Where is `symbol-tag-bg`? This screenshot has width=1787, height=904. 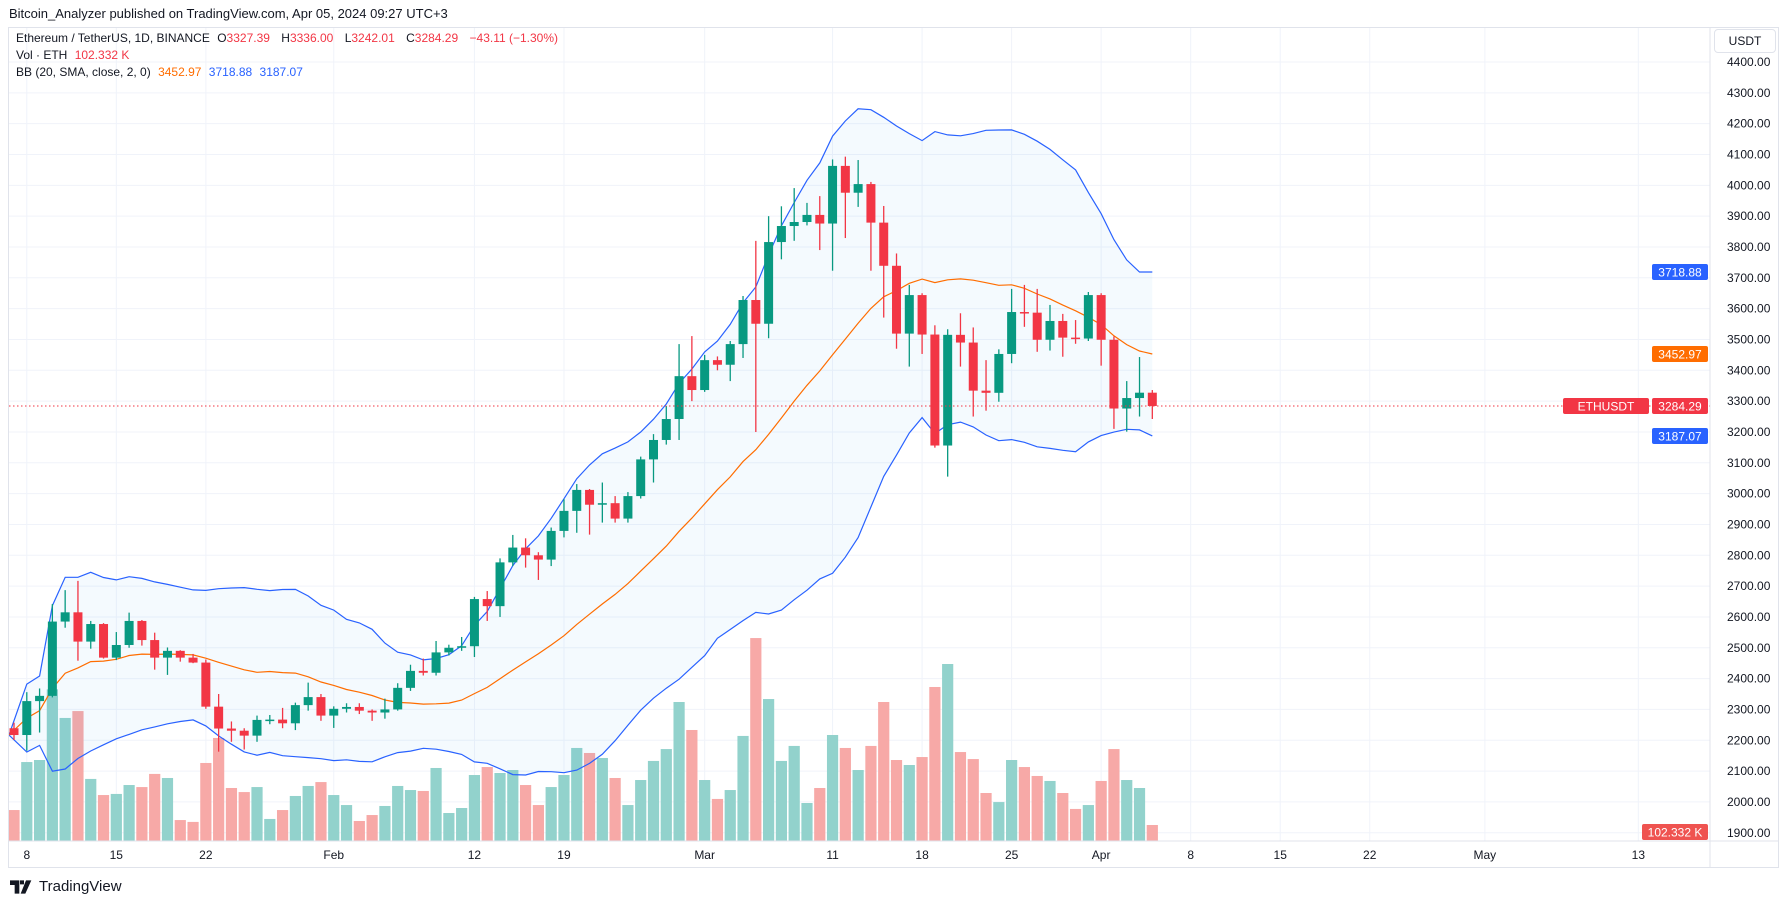
symbol-tag-bg is located at coordinates (1606, 405).